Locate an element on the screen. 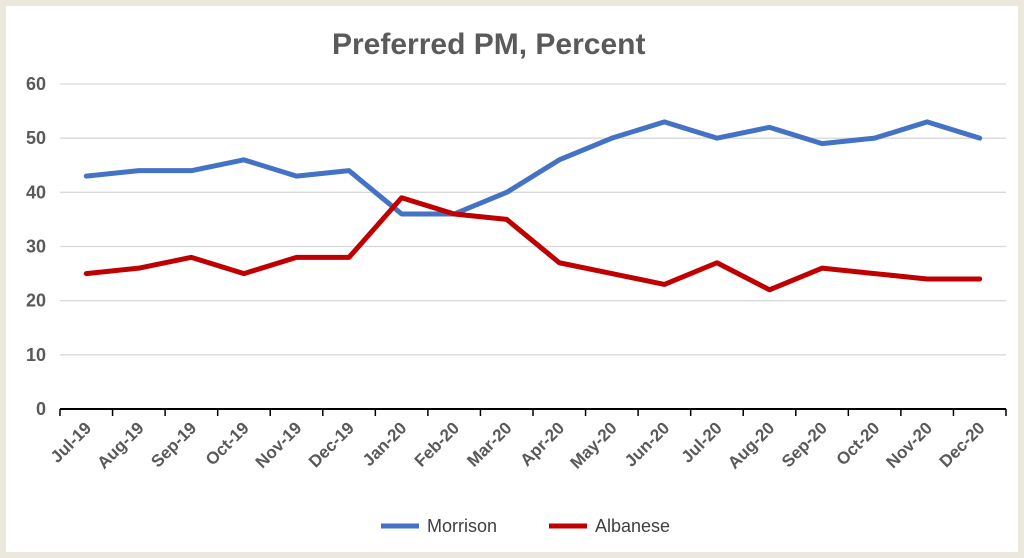 This screenshot has width=1024, height=558. x-tick-label: Apr-20 is located at coordinates (543, 444).